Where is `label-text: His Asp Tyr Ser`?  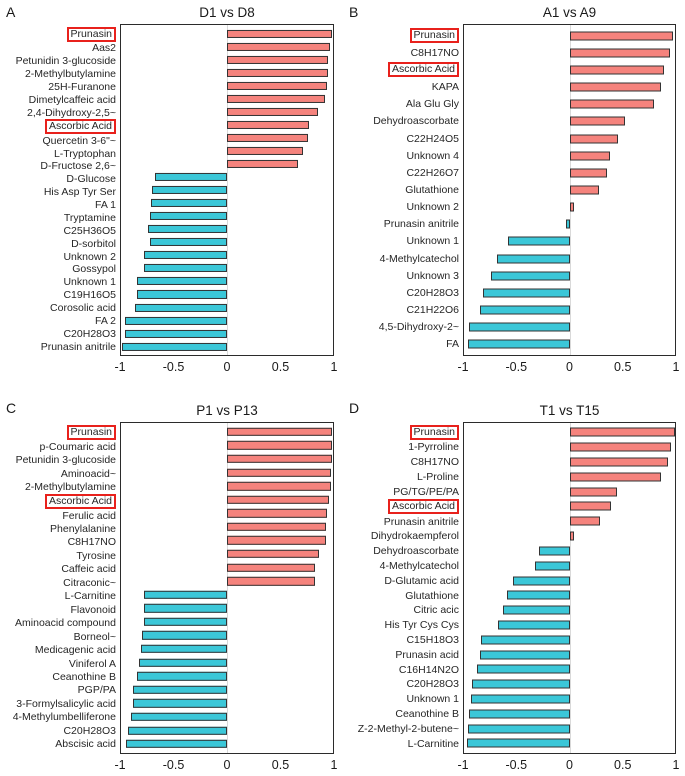
label-text: His Asp Tyr Ser is located at coordinates (79, 192).